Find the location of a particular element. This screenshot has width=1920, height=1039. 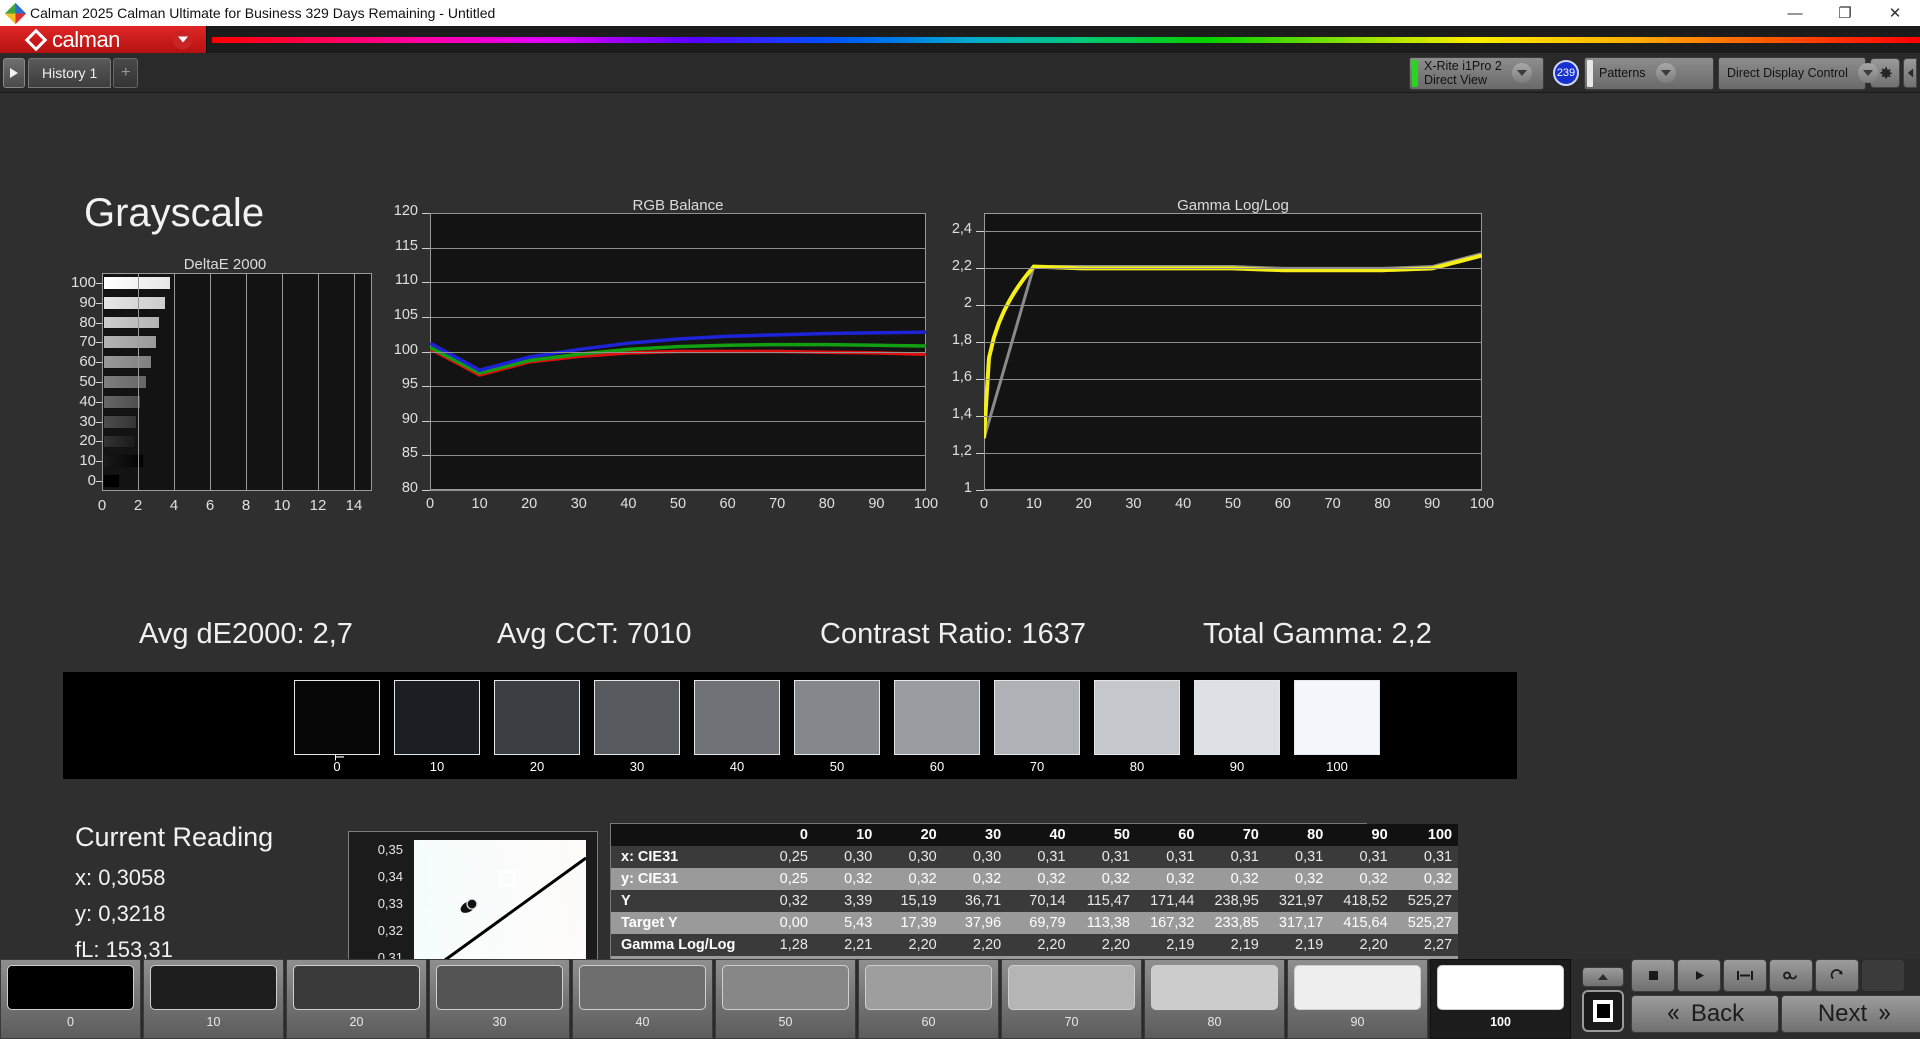

run-workflow-button is located at coordinates (14, 72).